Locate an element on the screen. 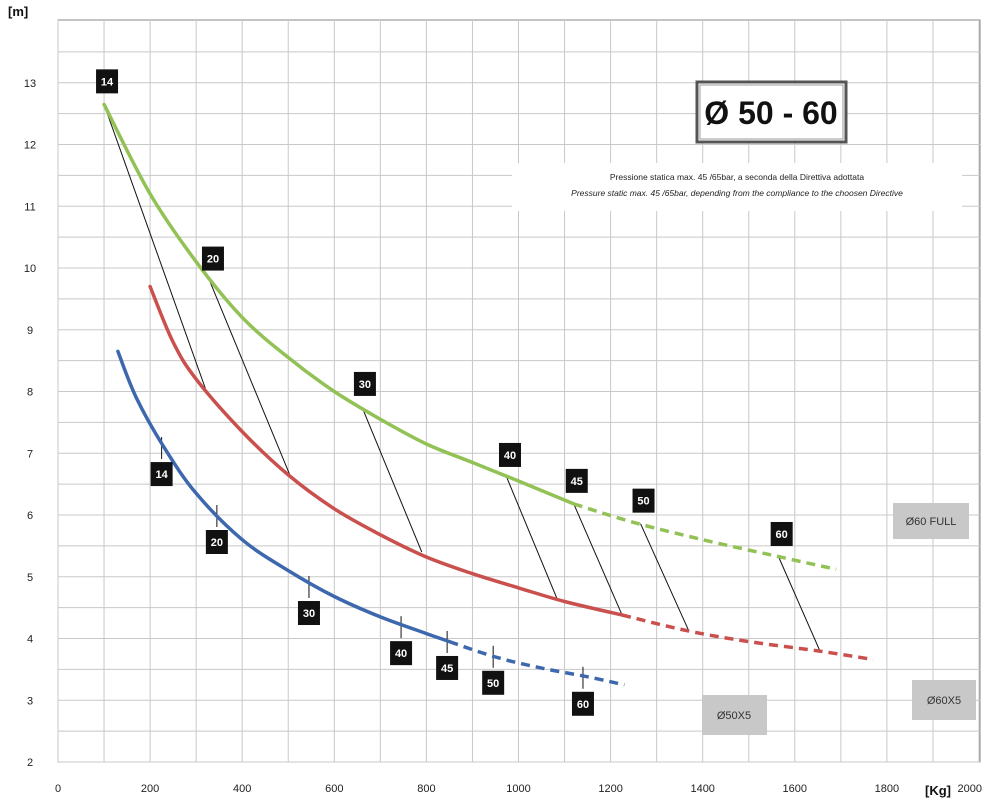 The width and height of the screenshot is (995, 805). angle-badge-lower-20: 20 is located at coordinates (216, 542).